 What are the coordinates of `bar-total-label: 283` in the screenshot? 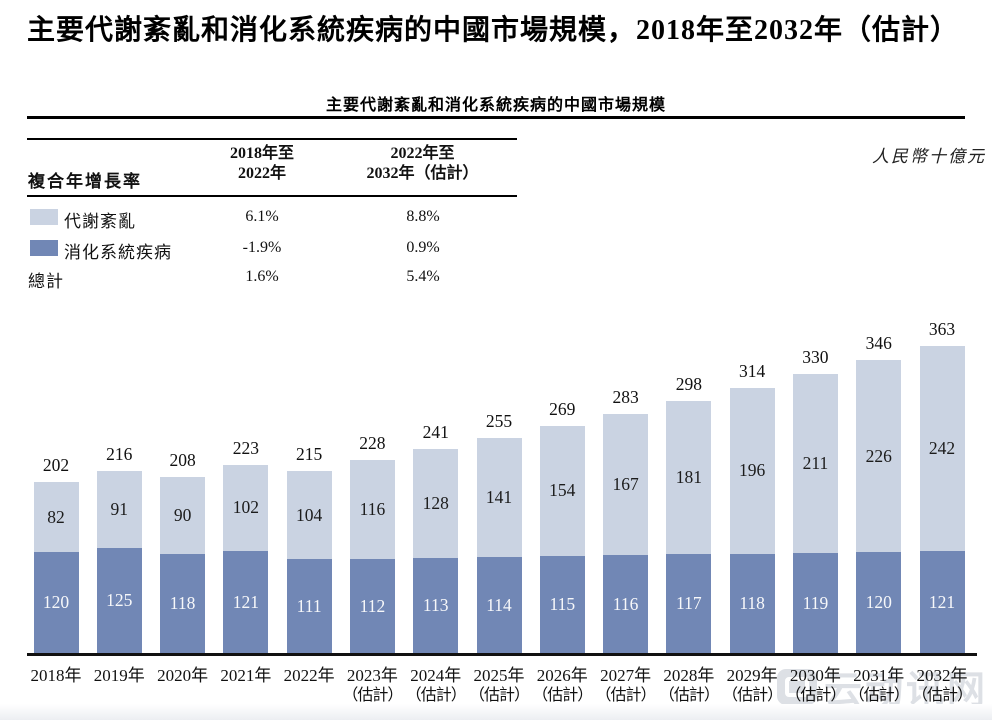 It's located at (625, 396).